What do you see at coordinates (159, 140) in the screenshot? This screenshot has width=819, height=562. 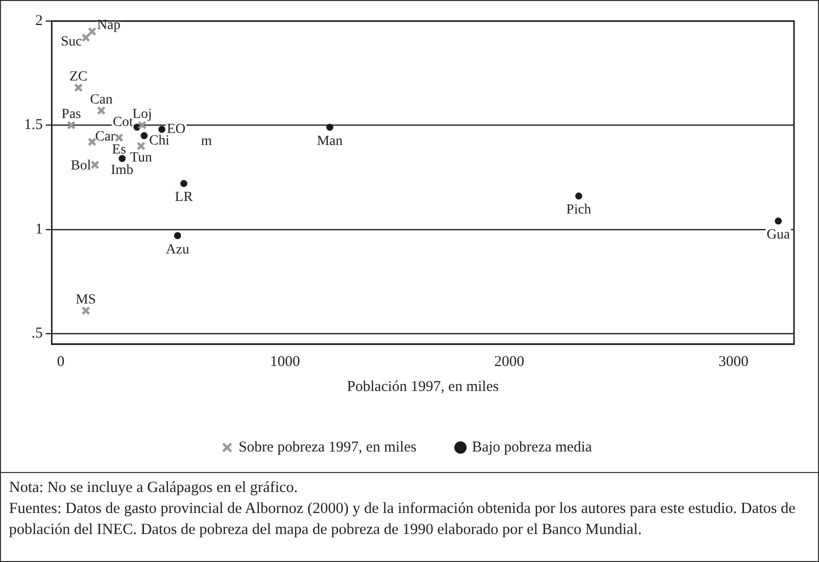 I see `annotation: Chi` at bounding box center [159, 140].